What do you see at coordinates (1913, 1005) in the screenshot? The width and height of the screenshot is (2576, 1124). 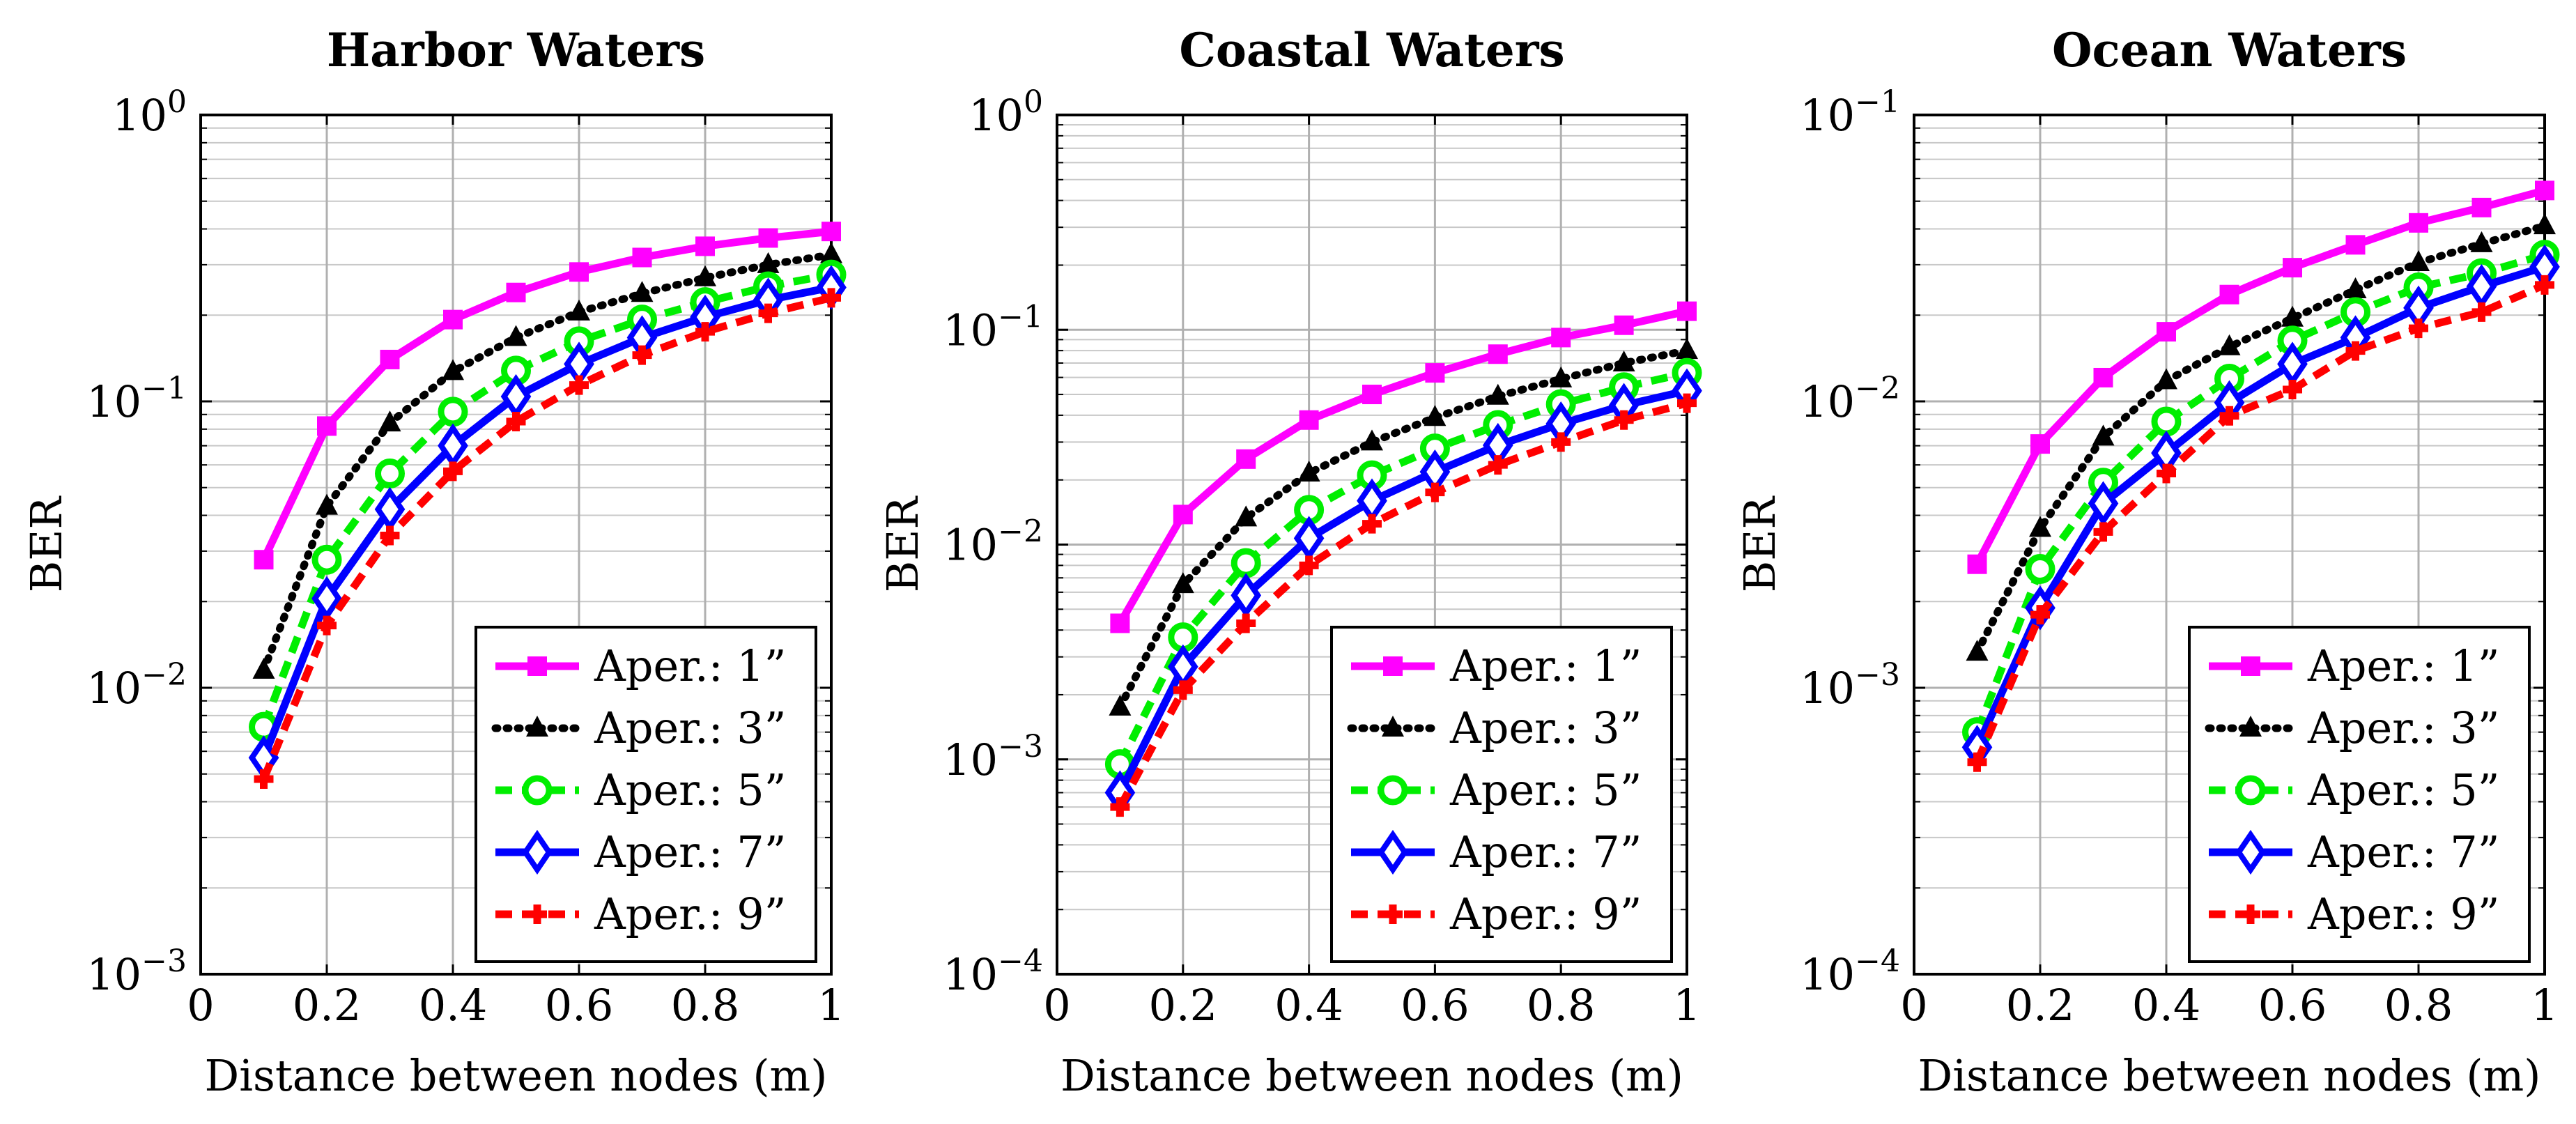 I see `x-tick-label: 0` at bounding box center [1913, 1005].